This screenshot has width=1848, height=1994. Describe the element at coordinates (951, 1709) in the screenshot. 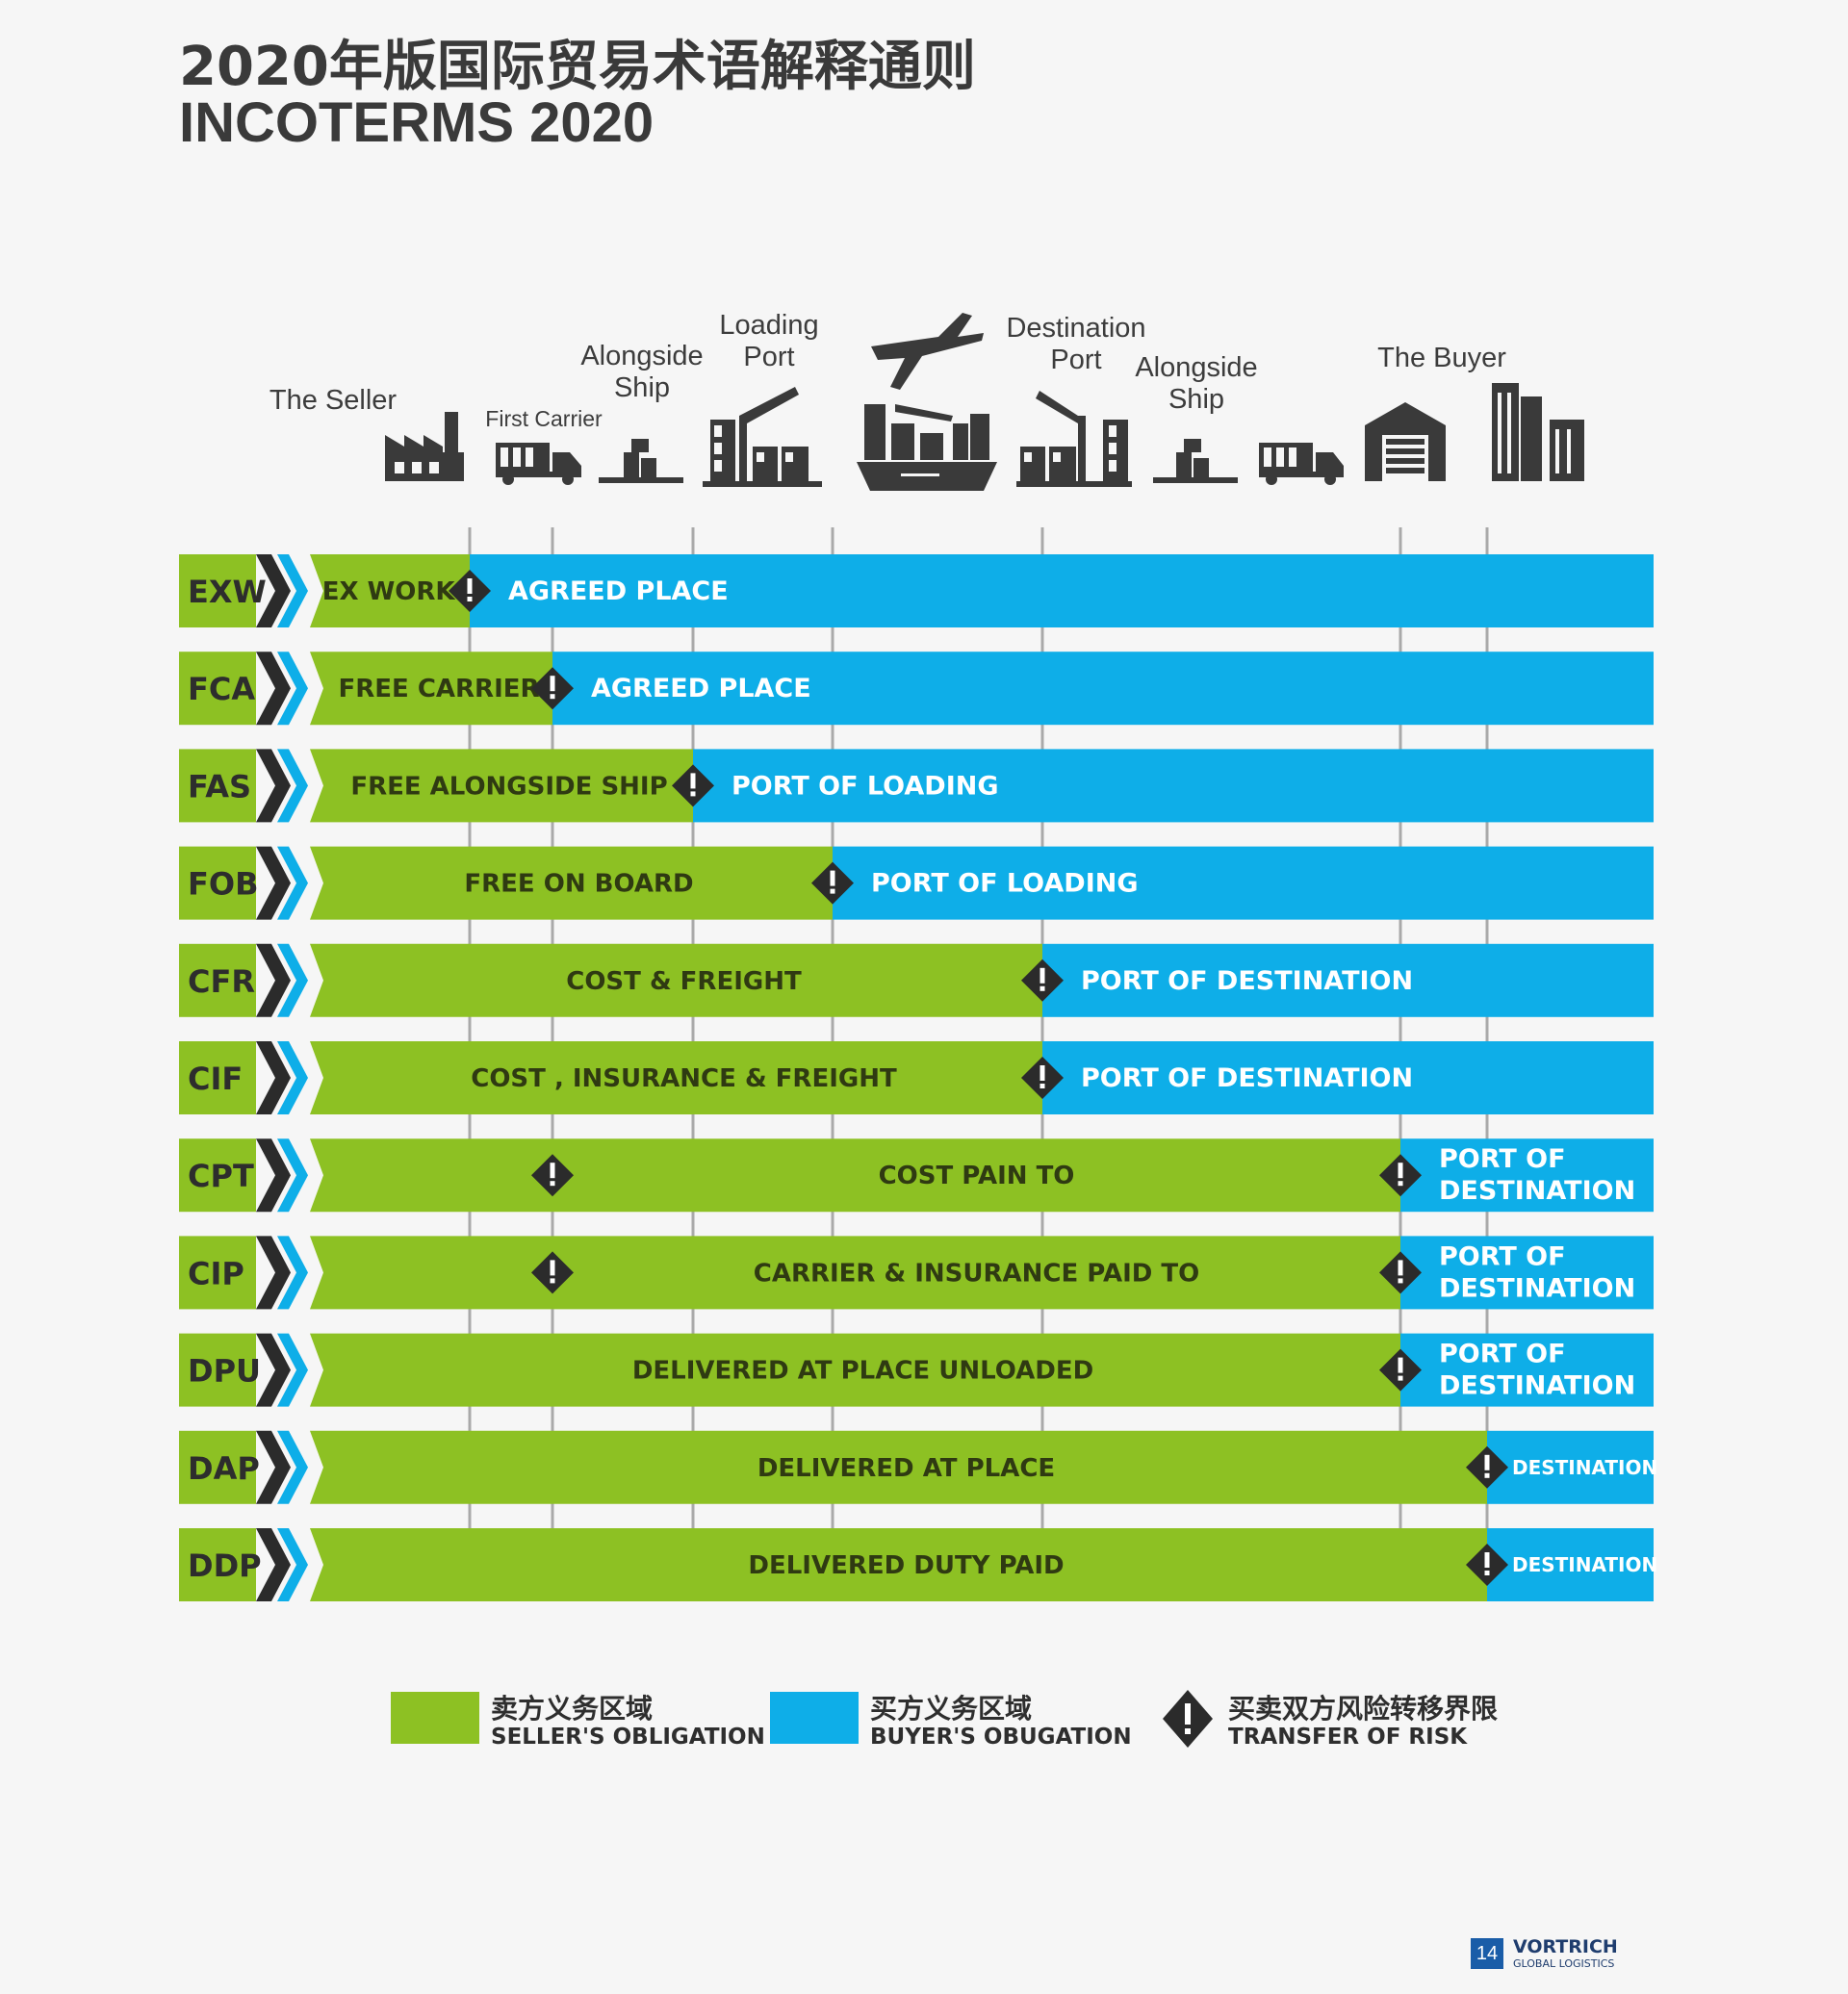

I see `legend-buyer-zh: 买方义务区域` at that location.